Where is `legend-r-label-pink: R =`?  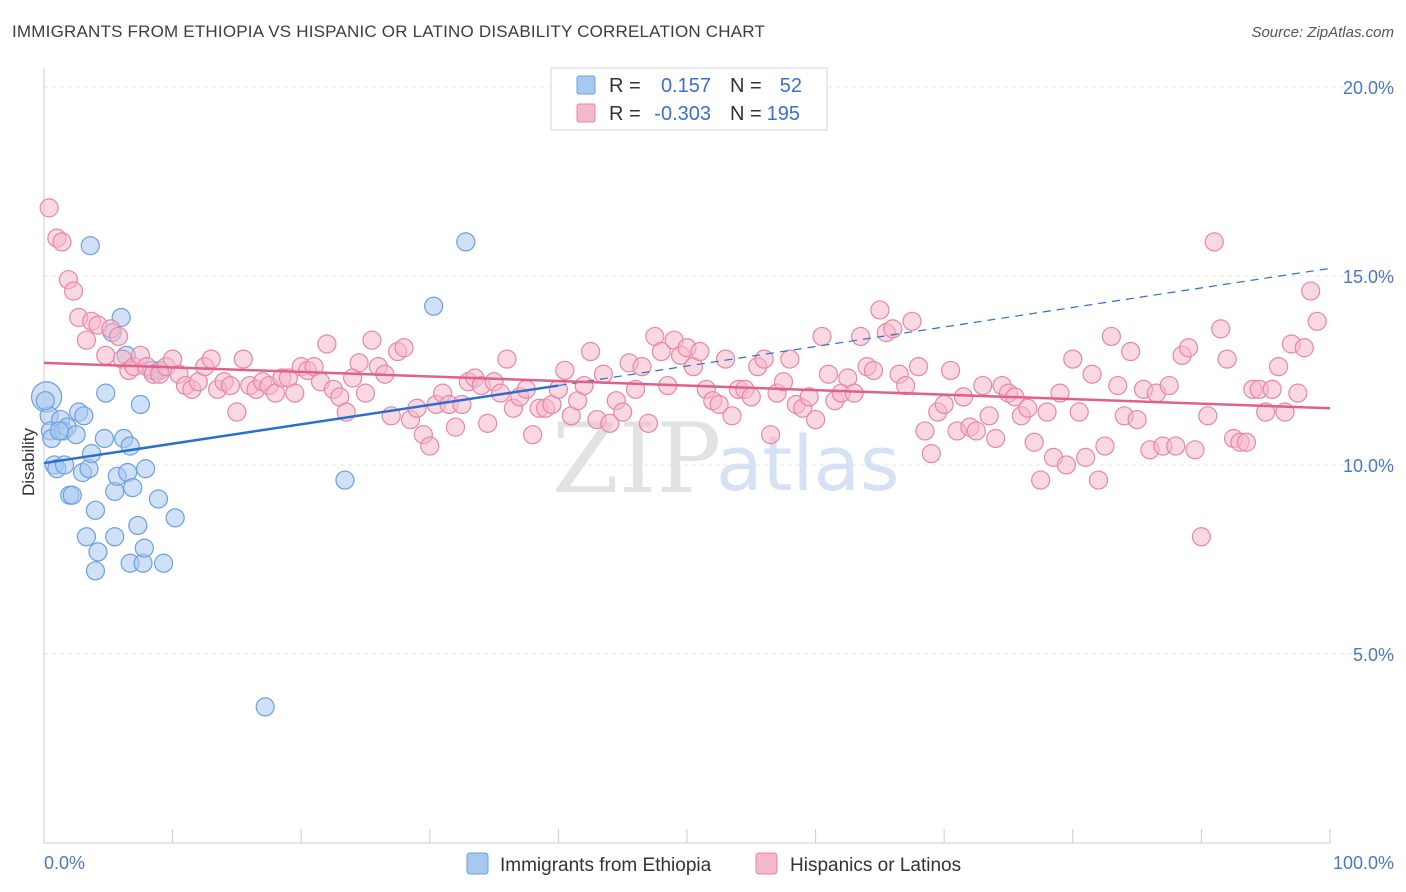
legend-r-label-pink: R = is located at coordinates (625, 114).